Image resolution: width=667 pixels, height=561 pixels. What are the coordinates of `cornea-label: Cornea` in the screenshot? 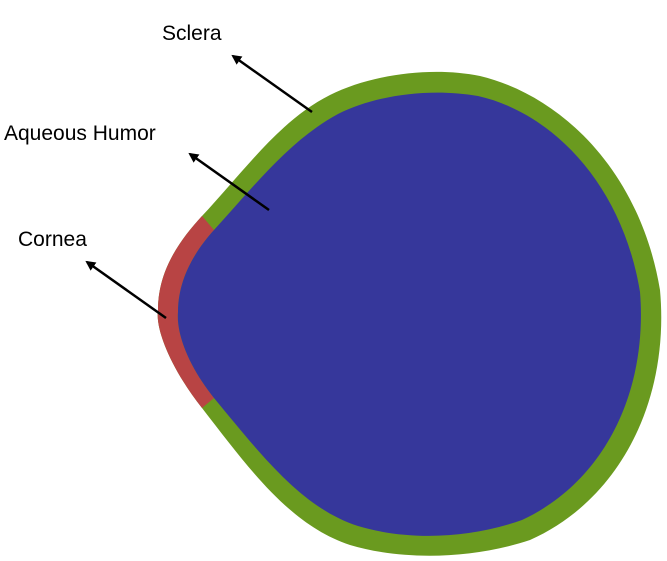 It's located at (52, 239).